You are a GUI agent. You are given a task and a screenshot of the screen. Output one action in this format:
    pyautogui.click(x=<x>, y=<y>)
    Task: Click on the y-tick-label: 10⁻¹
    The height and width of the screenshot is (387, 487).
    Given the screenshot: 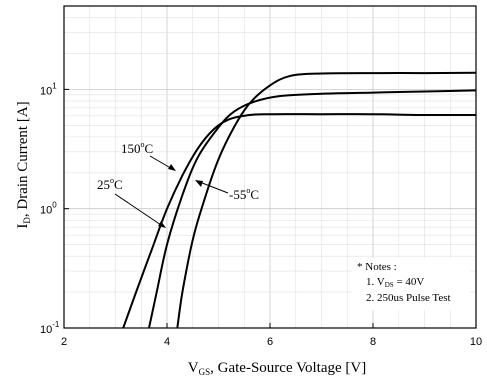 What is the action you would take?
    pyautogui.click(x=50, y=328)
    